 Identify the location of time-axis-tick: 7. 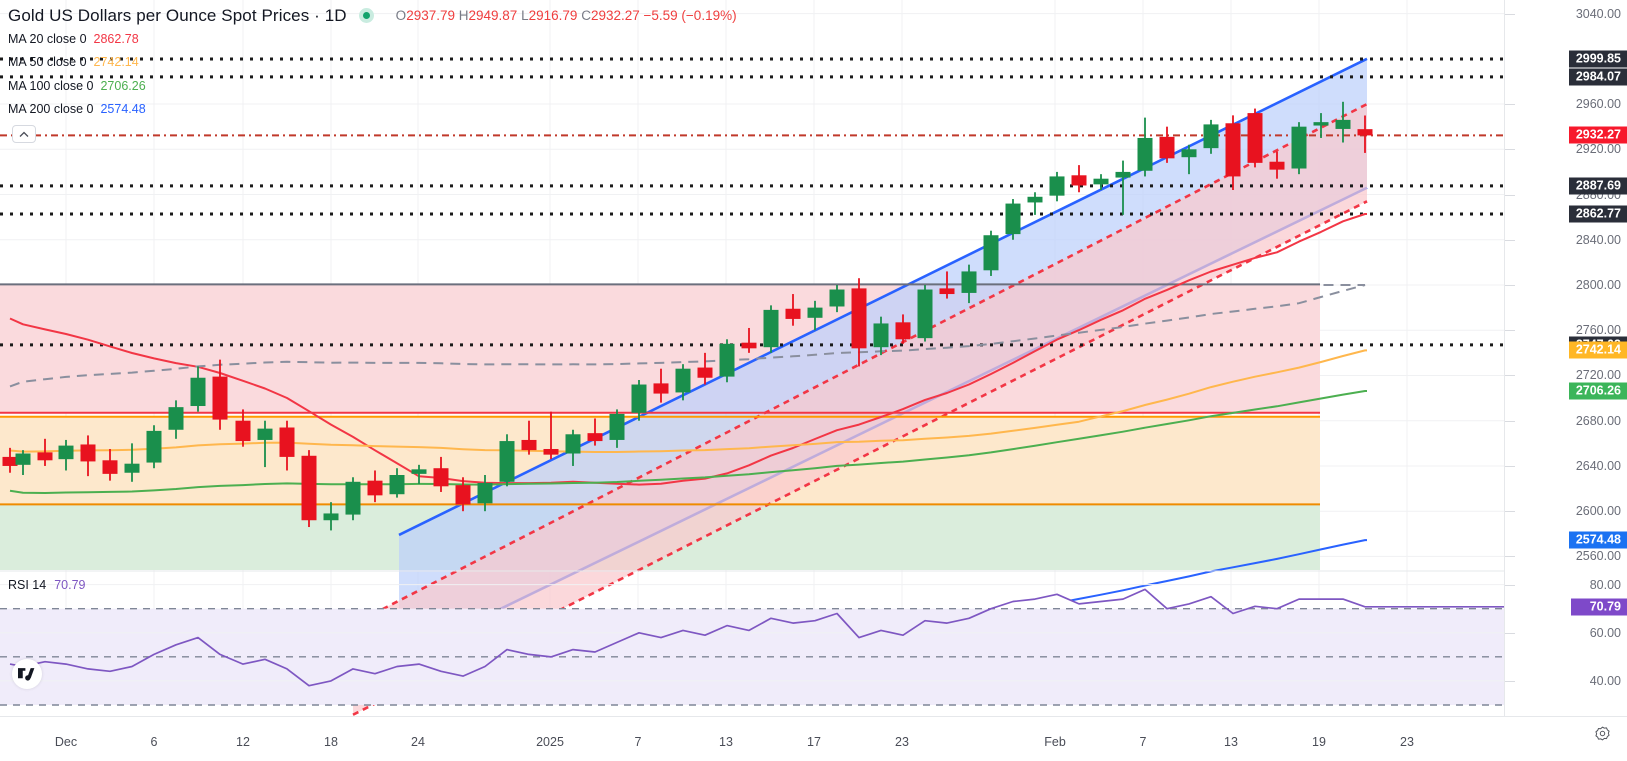
(638, 742).